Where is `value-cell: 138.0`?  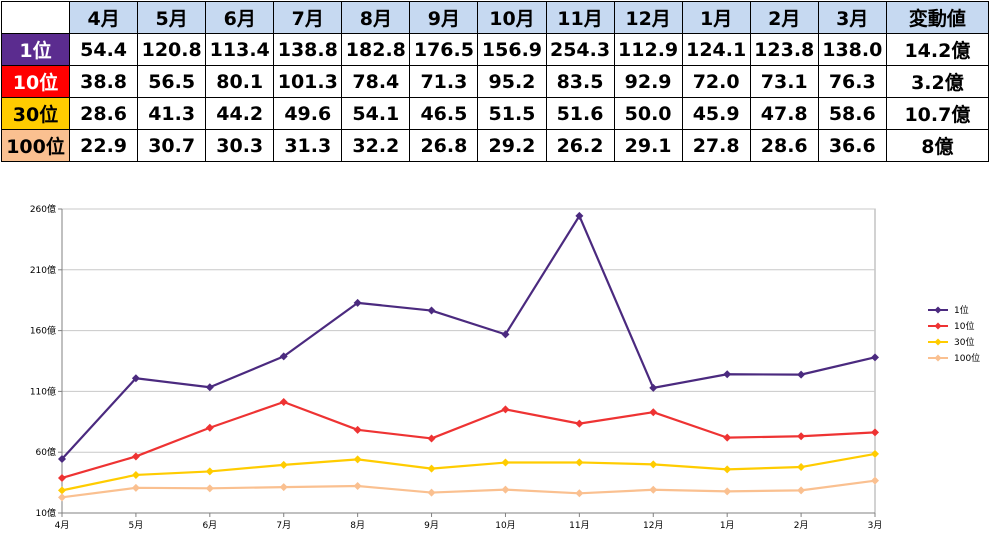 value-cell: 138.0 is located at coordinates (852, 49).